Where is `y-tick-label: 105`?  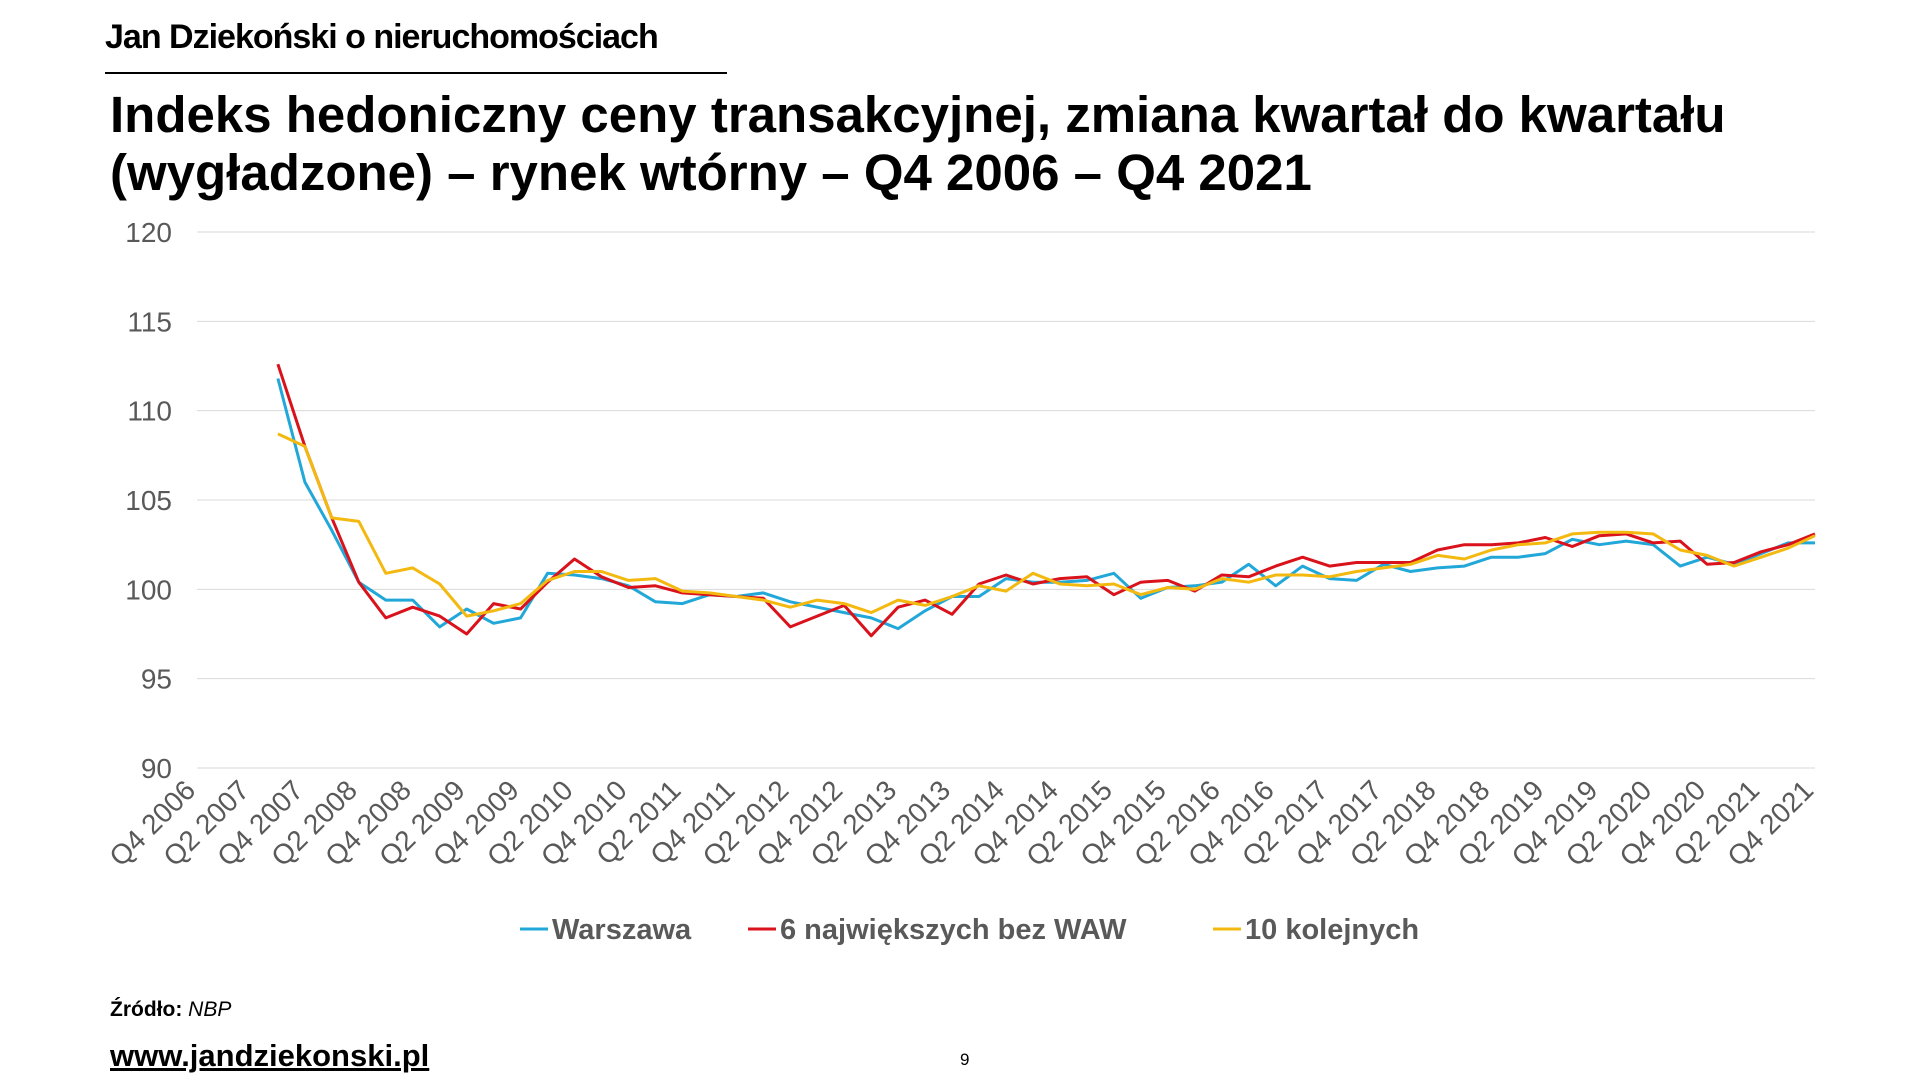 y-tick-label: 105 is located at coordinates (148, 500).